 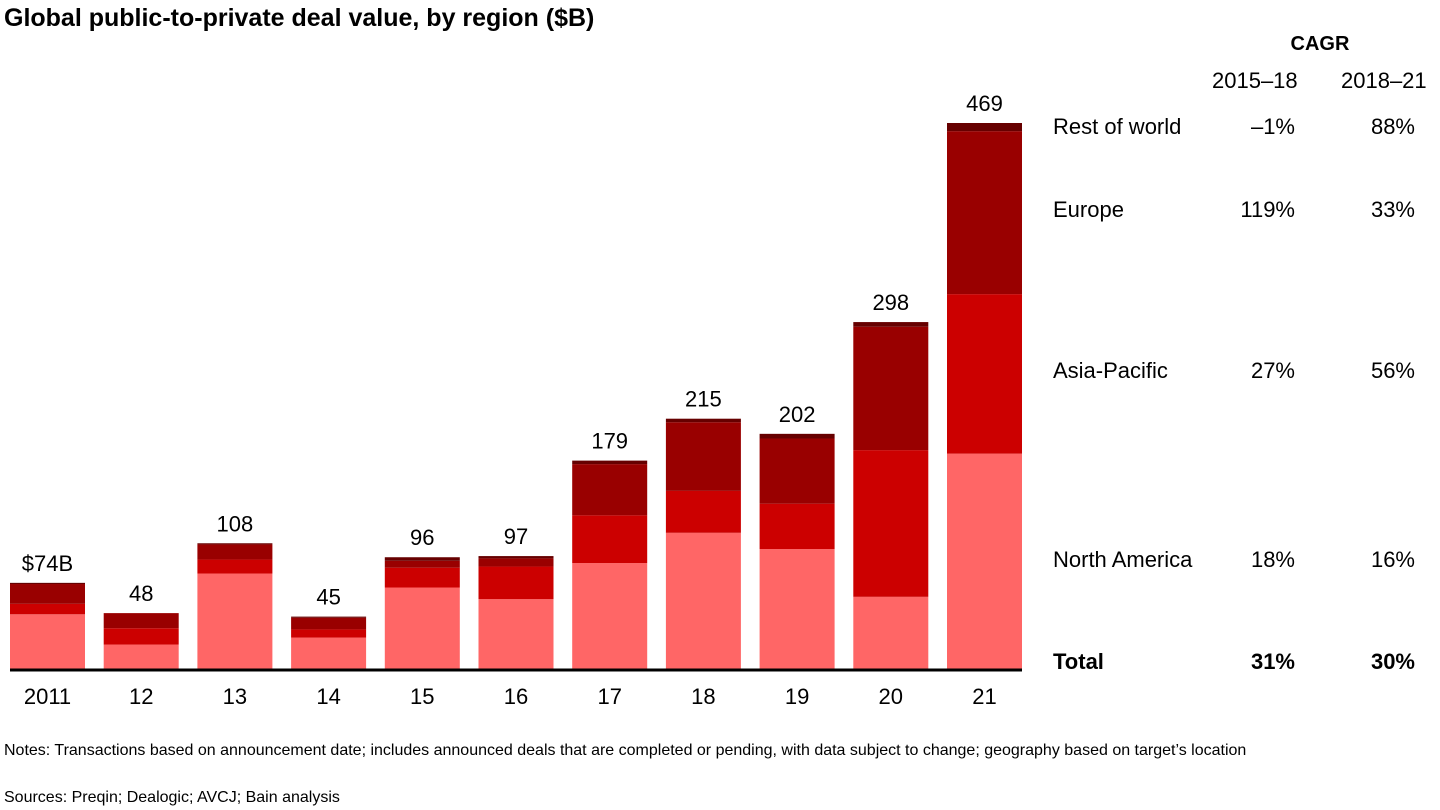 What do you see at coordinates (235, 696) in the screenshot?
I see `x-tick-label: 13` at bounding box center [235, 696].